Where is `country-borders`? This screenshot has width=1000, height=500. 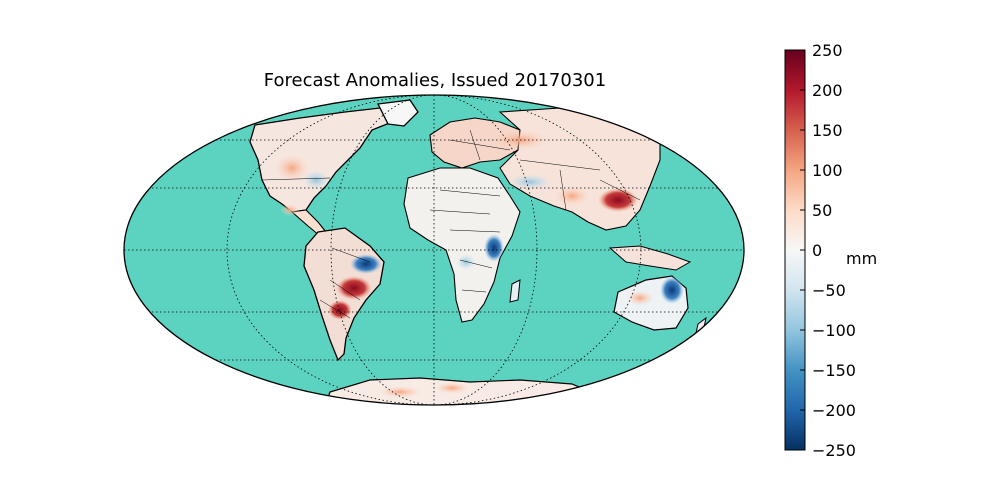 country-borders is located at coordinates (451, 224).